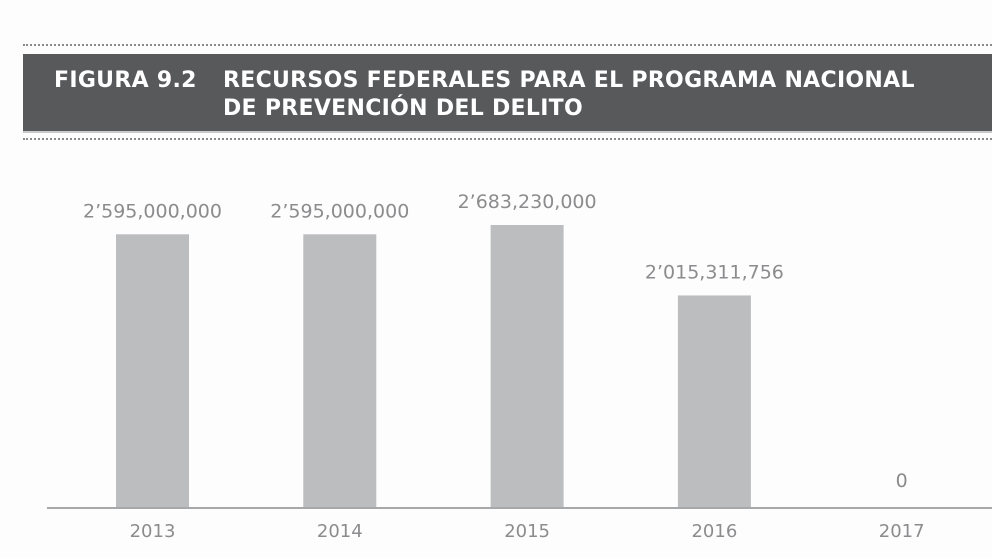 This screenshot has height=558, width=992. What do you see at coordinates (339, 211) in the screenshot?
I see `value-label-2014: 2’595,000,000` at bounding box center [339, 211].